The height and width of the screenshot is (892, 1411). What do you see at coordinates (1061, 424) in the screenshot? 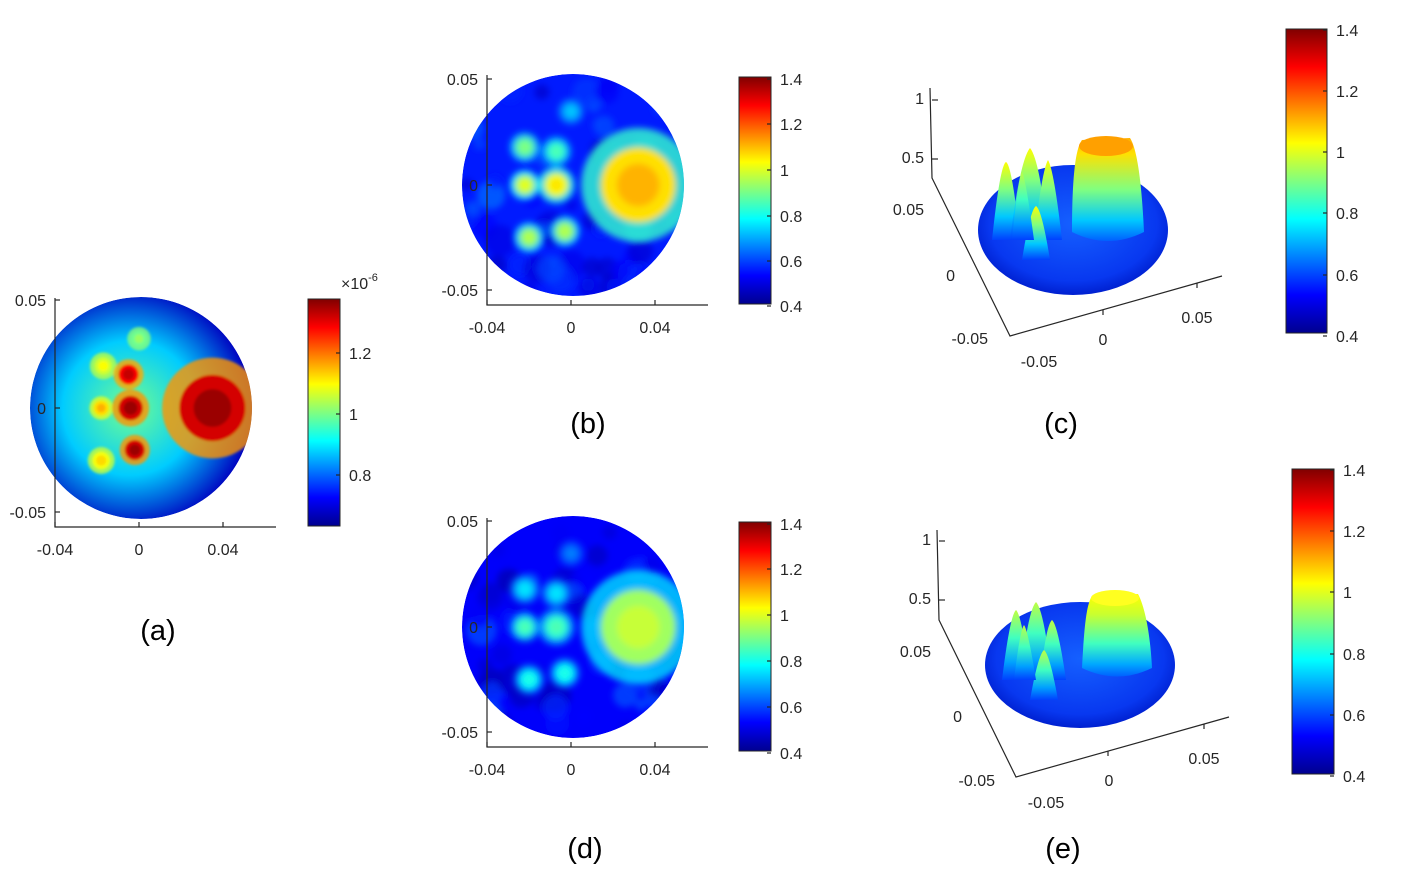
I see `panel-c-caption: (c)` at bounding box center [1061, 424].